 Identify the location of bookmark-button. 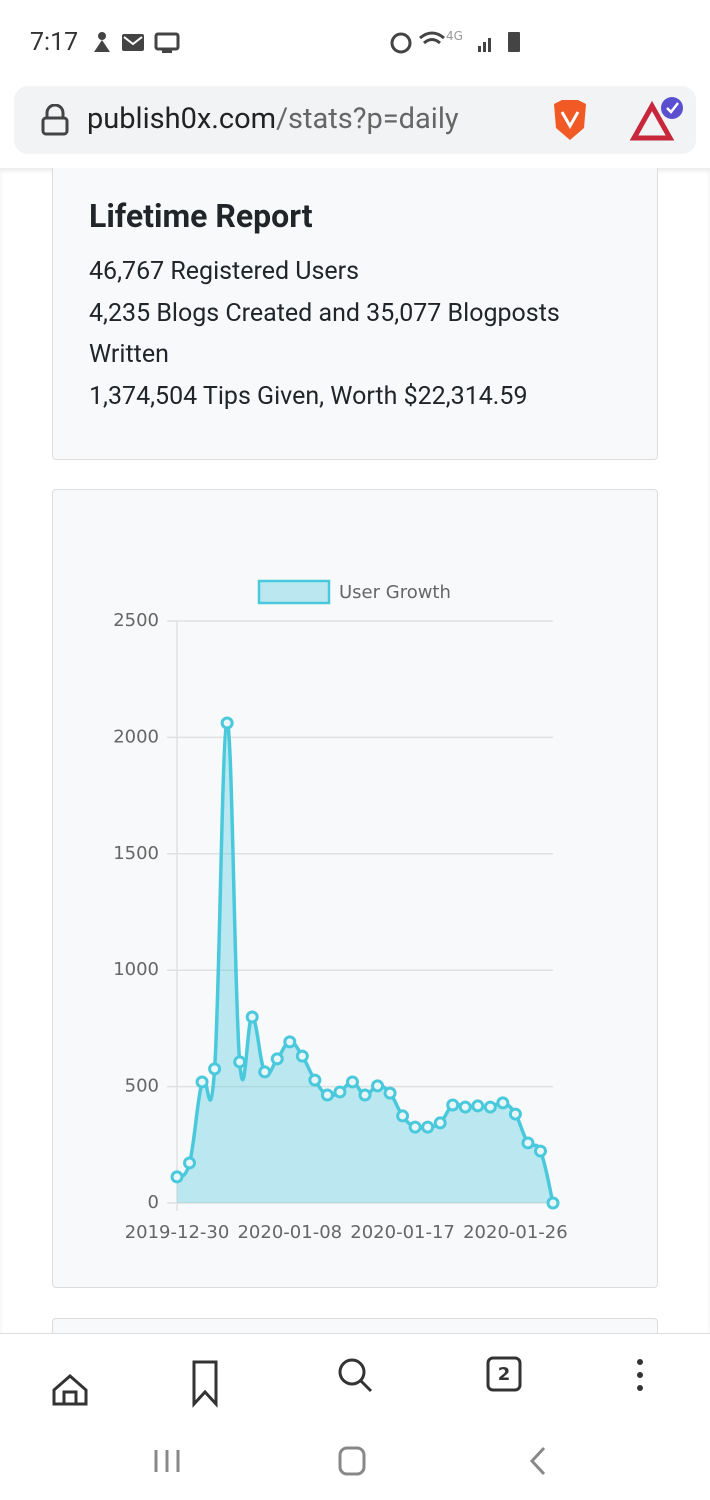
(205, 1384).